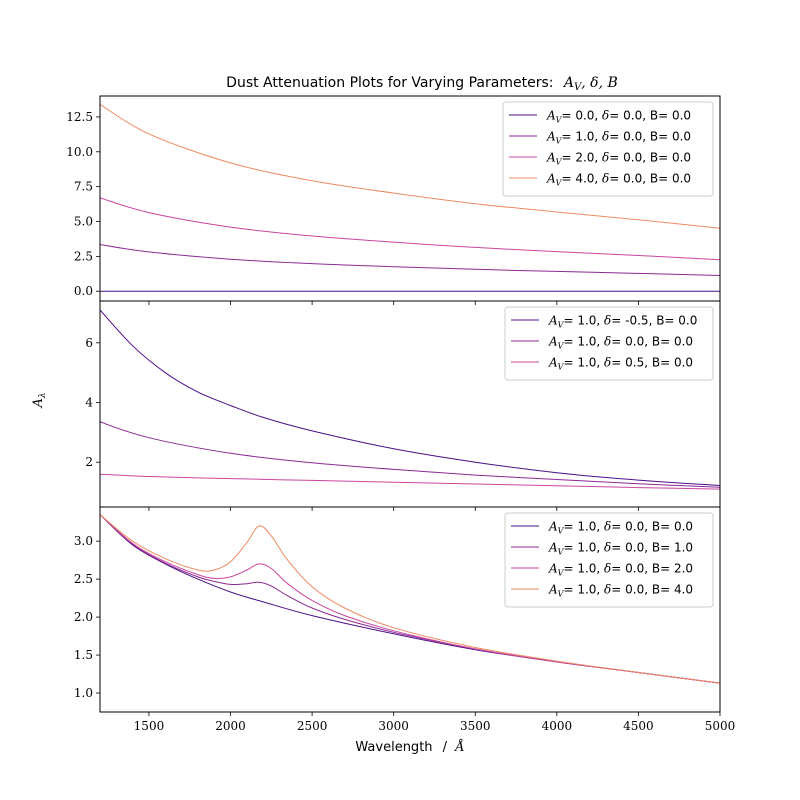 This screenshot has width=800, height=800. What do you see at coordinates (83, 617) in the screenshot?
I see `panel-3-y-tick-label-3: 2.0` at bounding box center [83, 617].